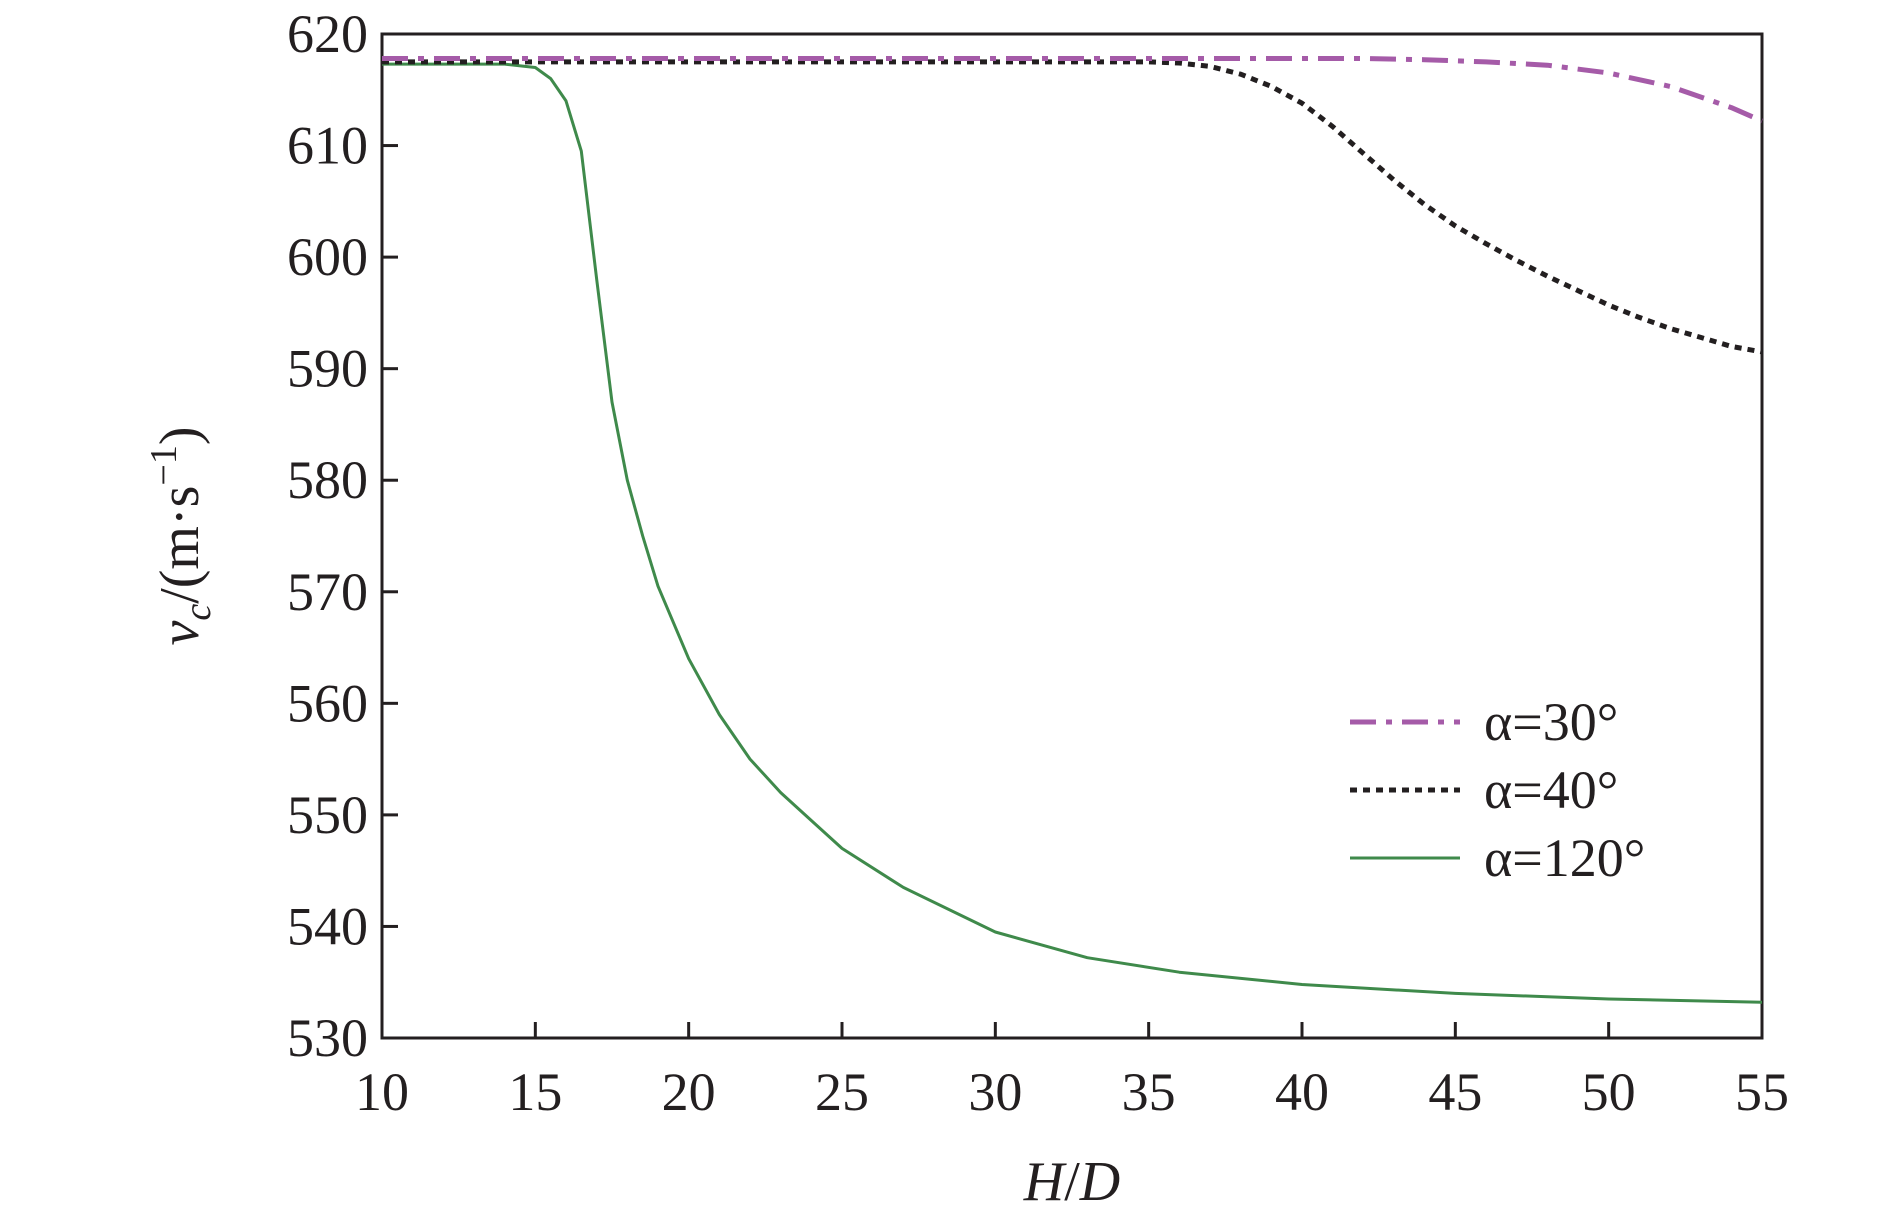 This screenshot has width=1890, height=1214. What do you see at coordinates (1099, 1182) in the screenshot?
I see `x-axis-title-d: D` at bounding box center [1099, 1182].